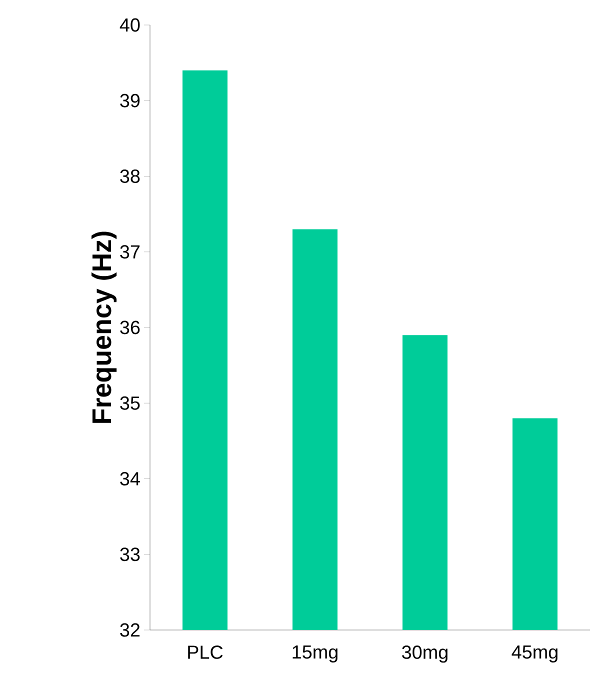  What do you see at coordinates (130, 252) in the screenshot?
I see `y-tick-label: 37` at bounding box center [130, 252].